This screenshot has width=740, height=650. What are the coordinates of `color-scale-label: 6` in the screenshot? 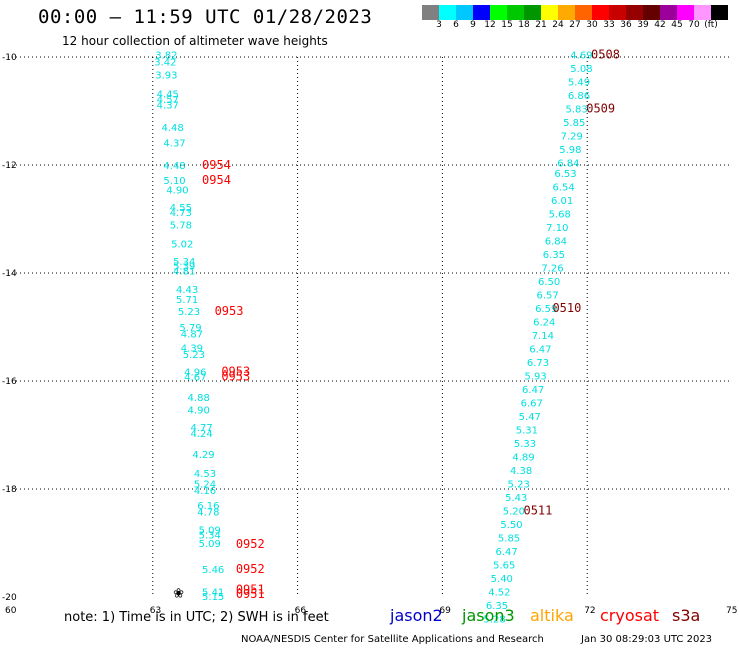 It's located at (456, 25).